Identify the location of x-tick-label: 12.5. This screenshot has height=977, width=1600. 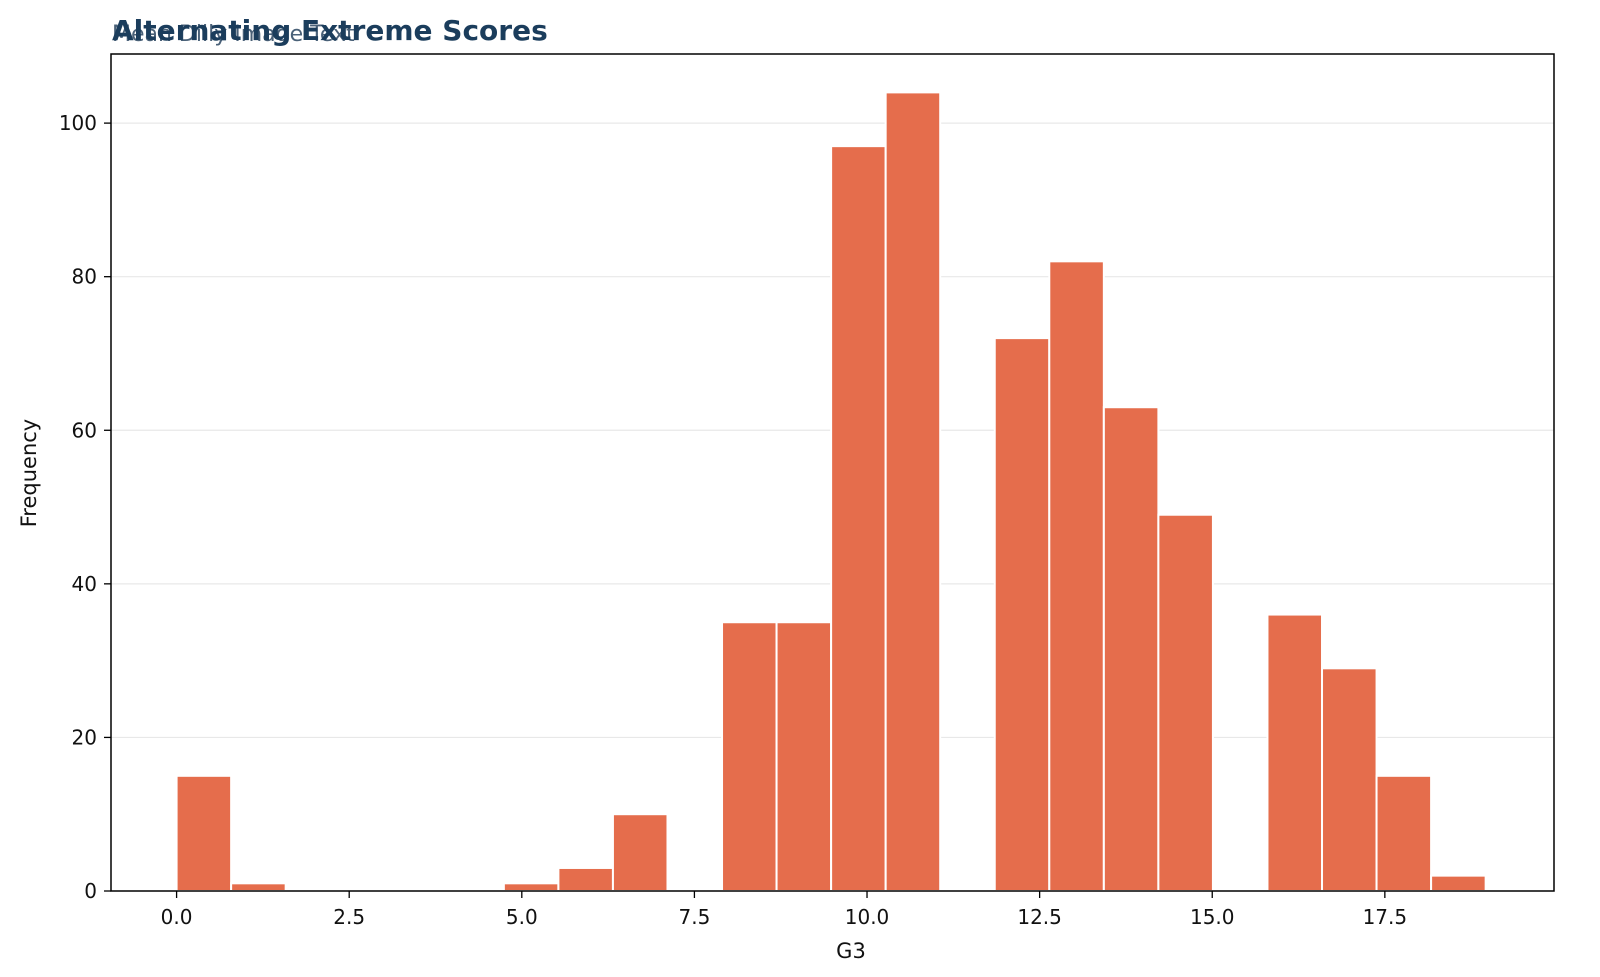
(1039, 917).